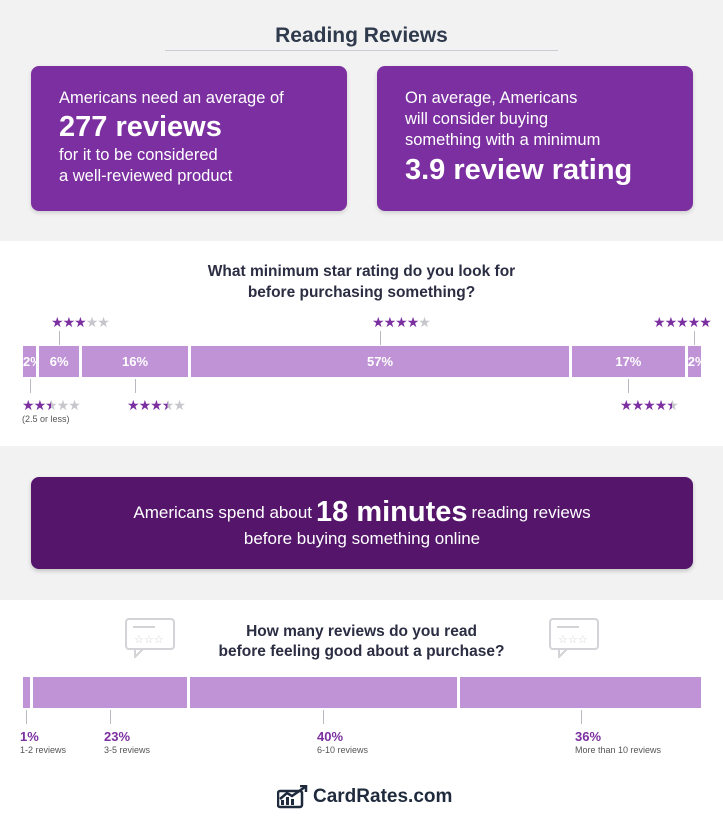 This screenshot has width=723, height=836. What do you see at coordinates (519, 170) in the screenshot?
I see `card-right-highlight: 3.9 review rating` at bounding box center [519, 170].